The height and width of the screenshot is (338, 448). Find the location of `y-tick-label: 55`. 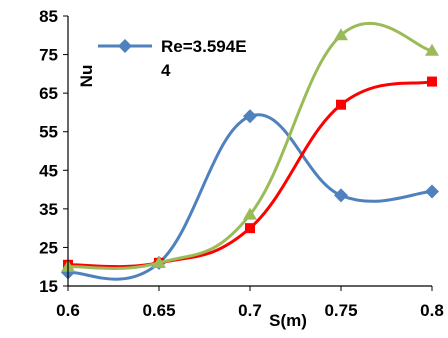

y-tick-label: 55 is located at coordinates (48, 132).